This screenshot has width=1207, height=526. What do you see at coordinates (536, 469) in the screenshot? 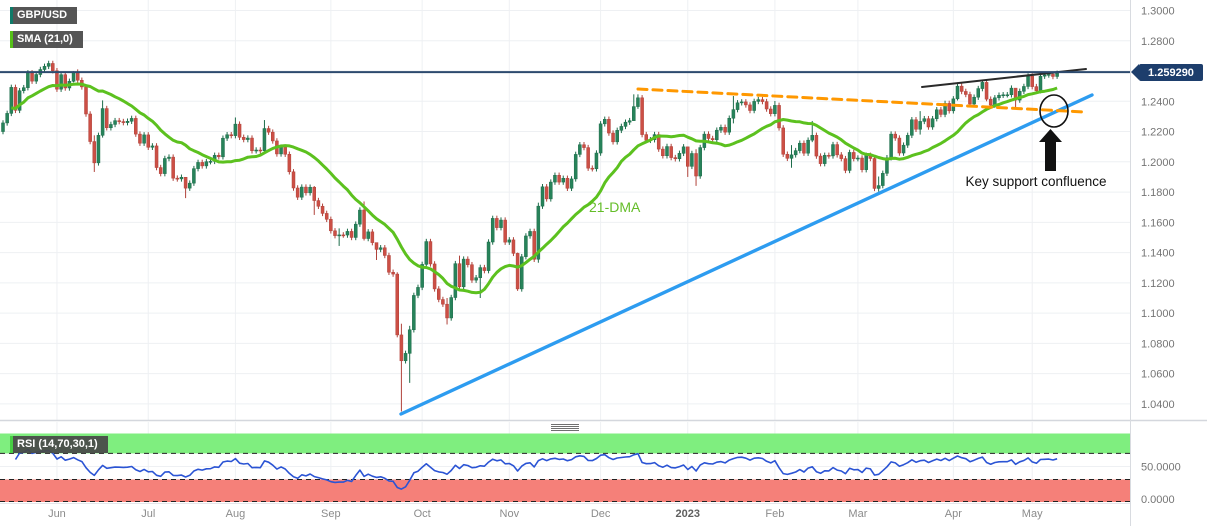
I see `rsi-line` at bounding box center [536, 469].